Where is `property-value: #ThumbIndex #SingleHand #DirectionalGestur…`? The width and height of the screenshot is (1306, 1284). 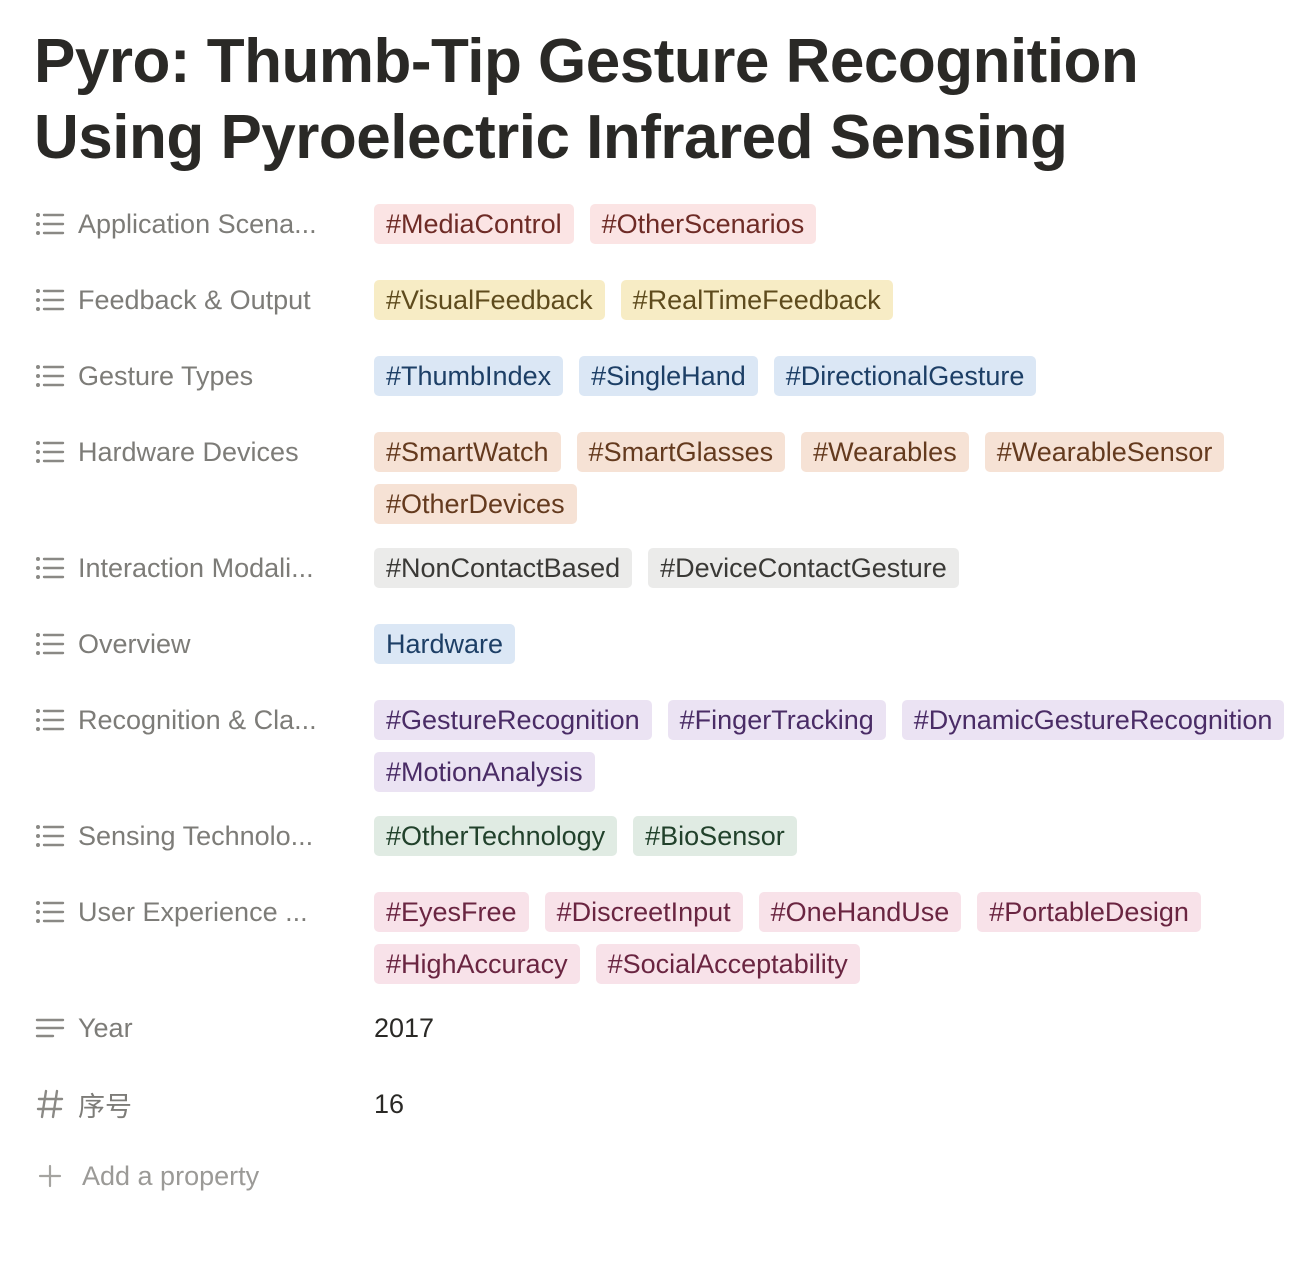
property-value: #ThumbIndex #SingleHand #DirectionalGestur… is located at coordinates (834, 376).